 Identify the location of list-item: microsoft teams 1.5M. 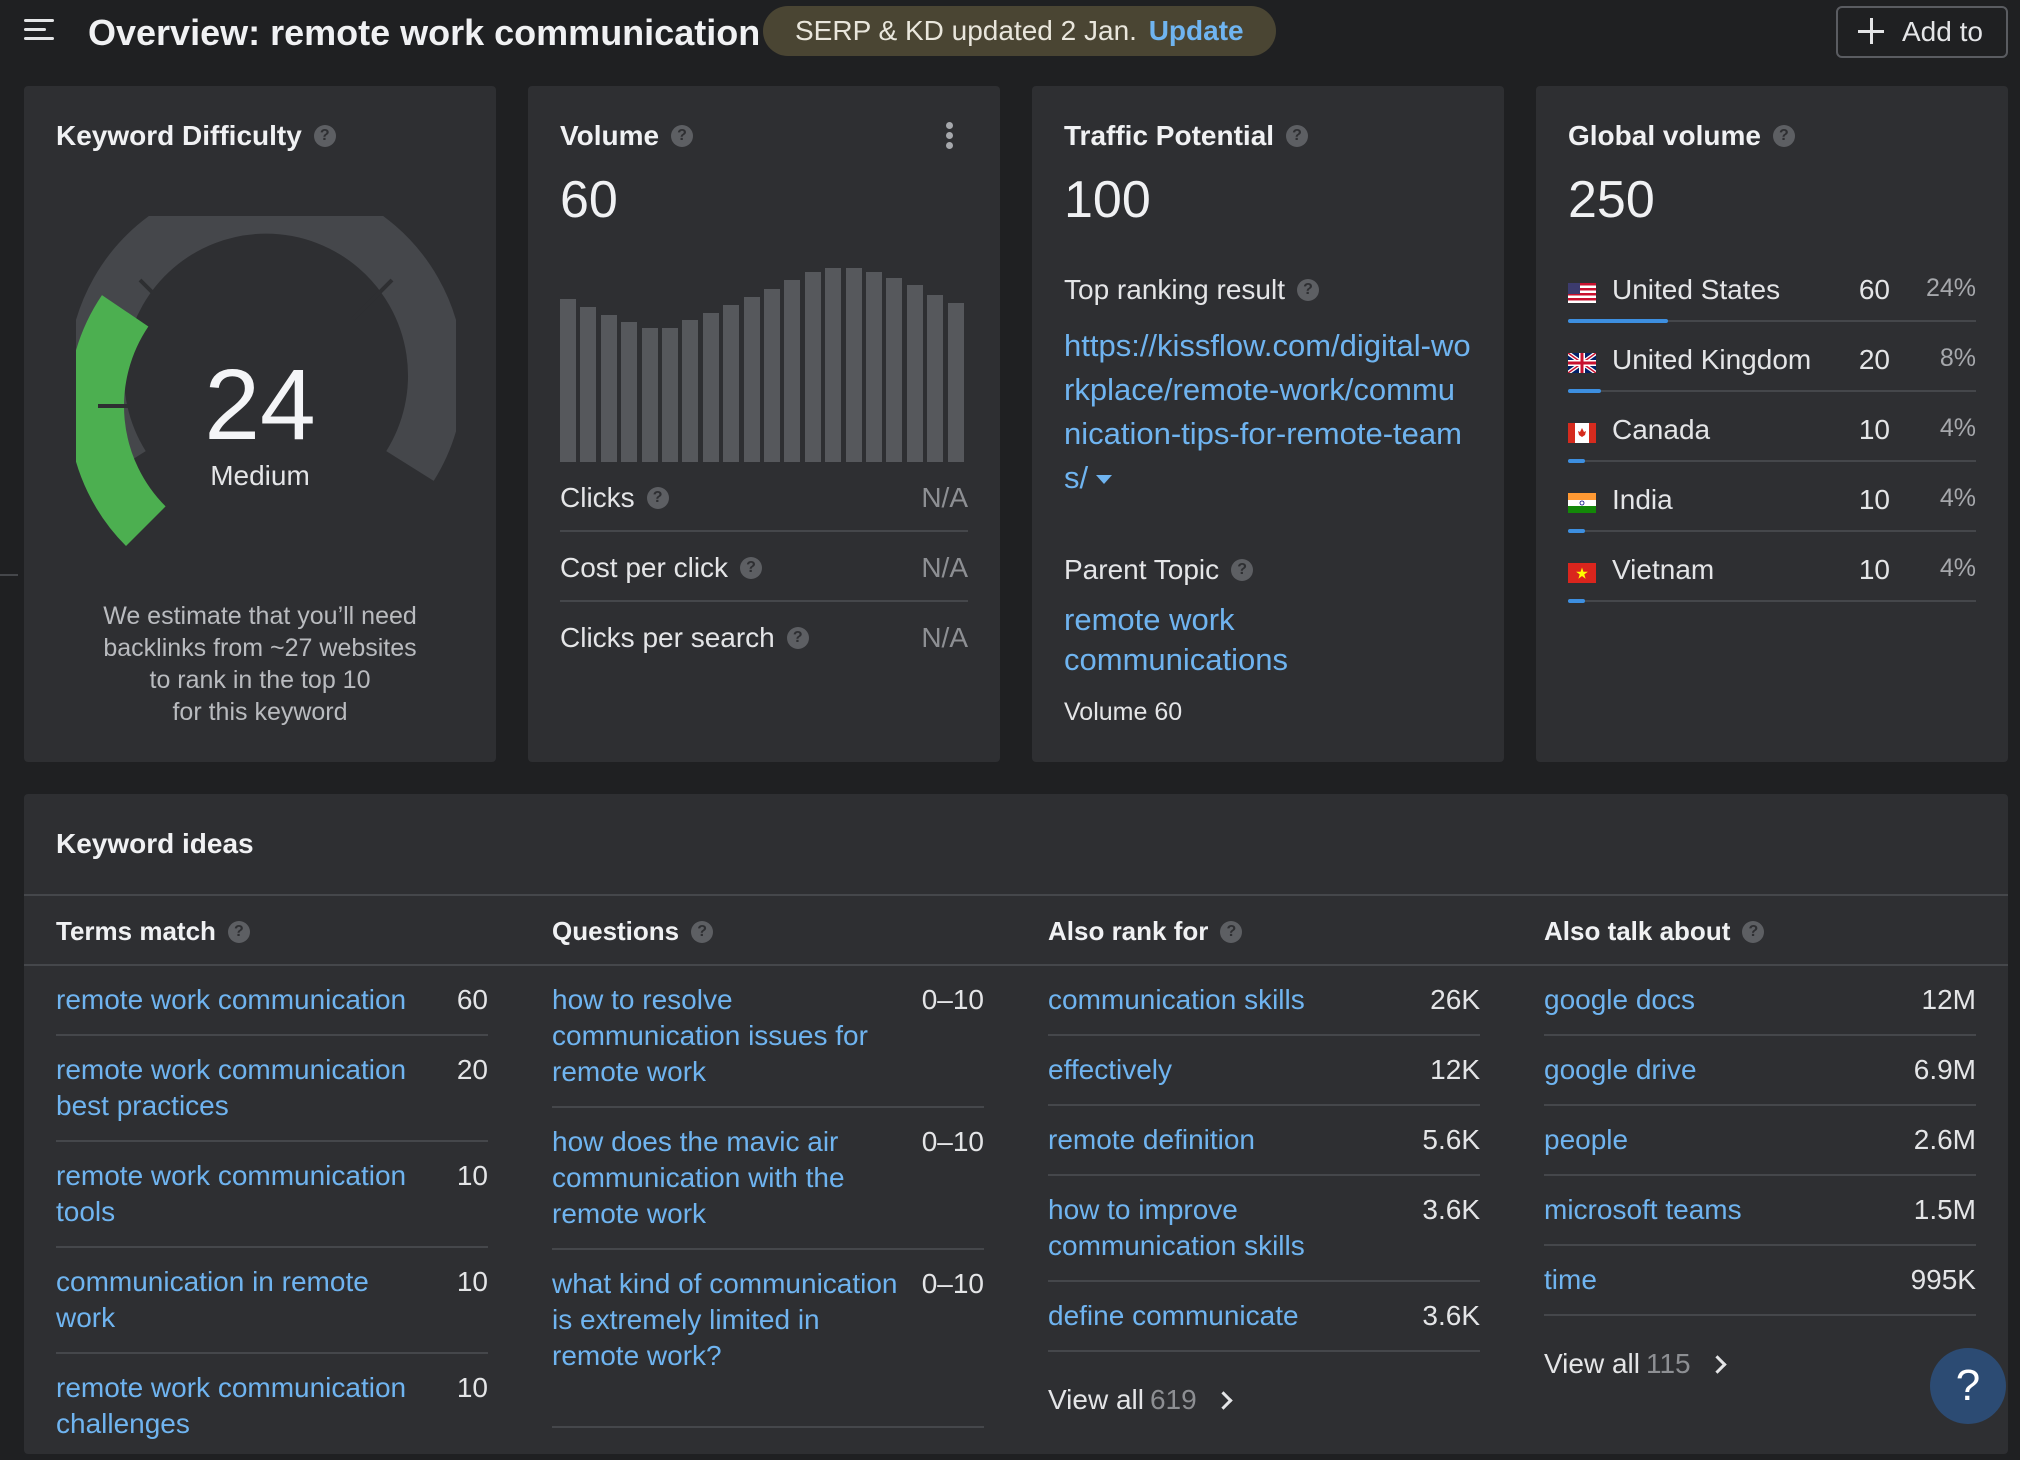
(1760, 1211).